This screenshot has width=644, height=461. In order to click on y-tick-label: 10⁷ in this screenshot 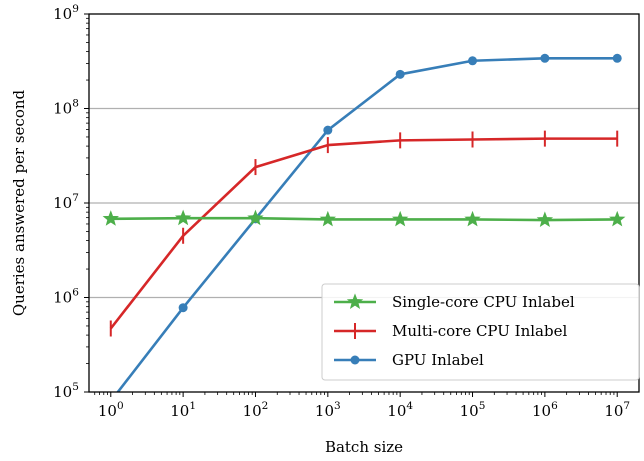, I will do `click(66, 202)`.